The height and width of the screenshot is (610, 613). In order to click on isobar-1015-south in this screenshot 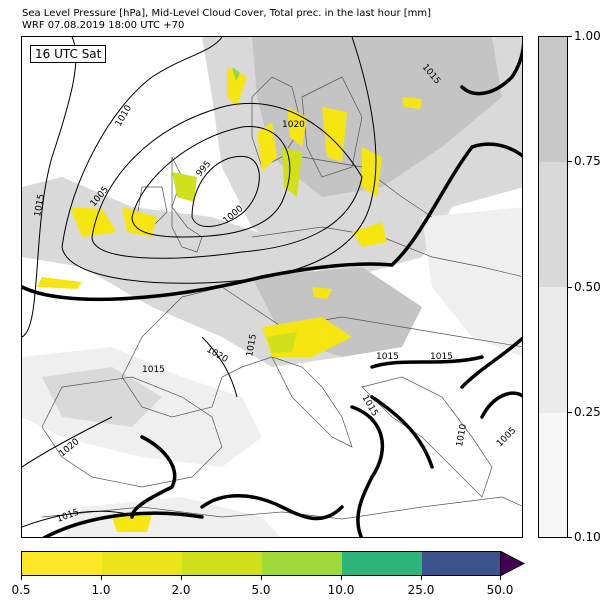, I will do `click(272, 507)`.